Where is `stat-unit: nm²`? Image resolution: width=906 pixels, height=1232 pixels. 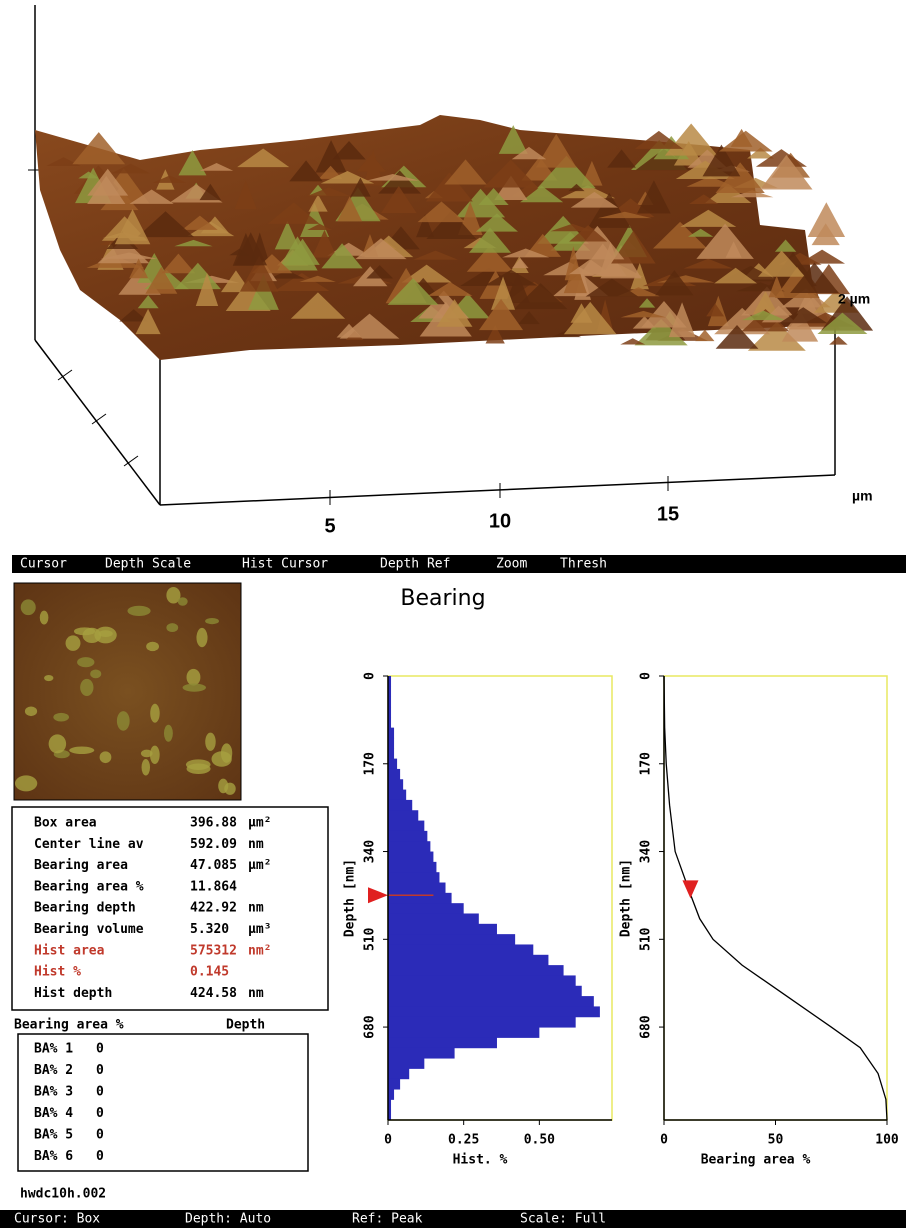 stat-unit: nm² is located at coordinates (259, 950).